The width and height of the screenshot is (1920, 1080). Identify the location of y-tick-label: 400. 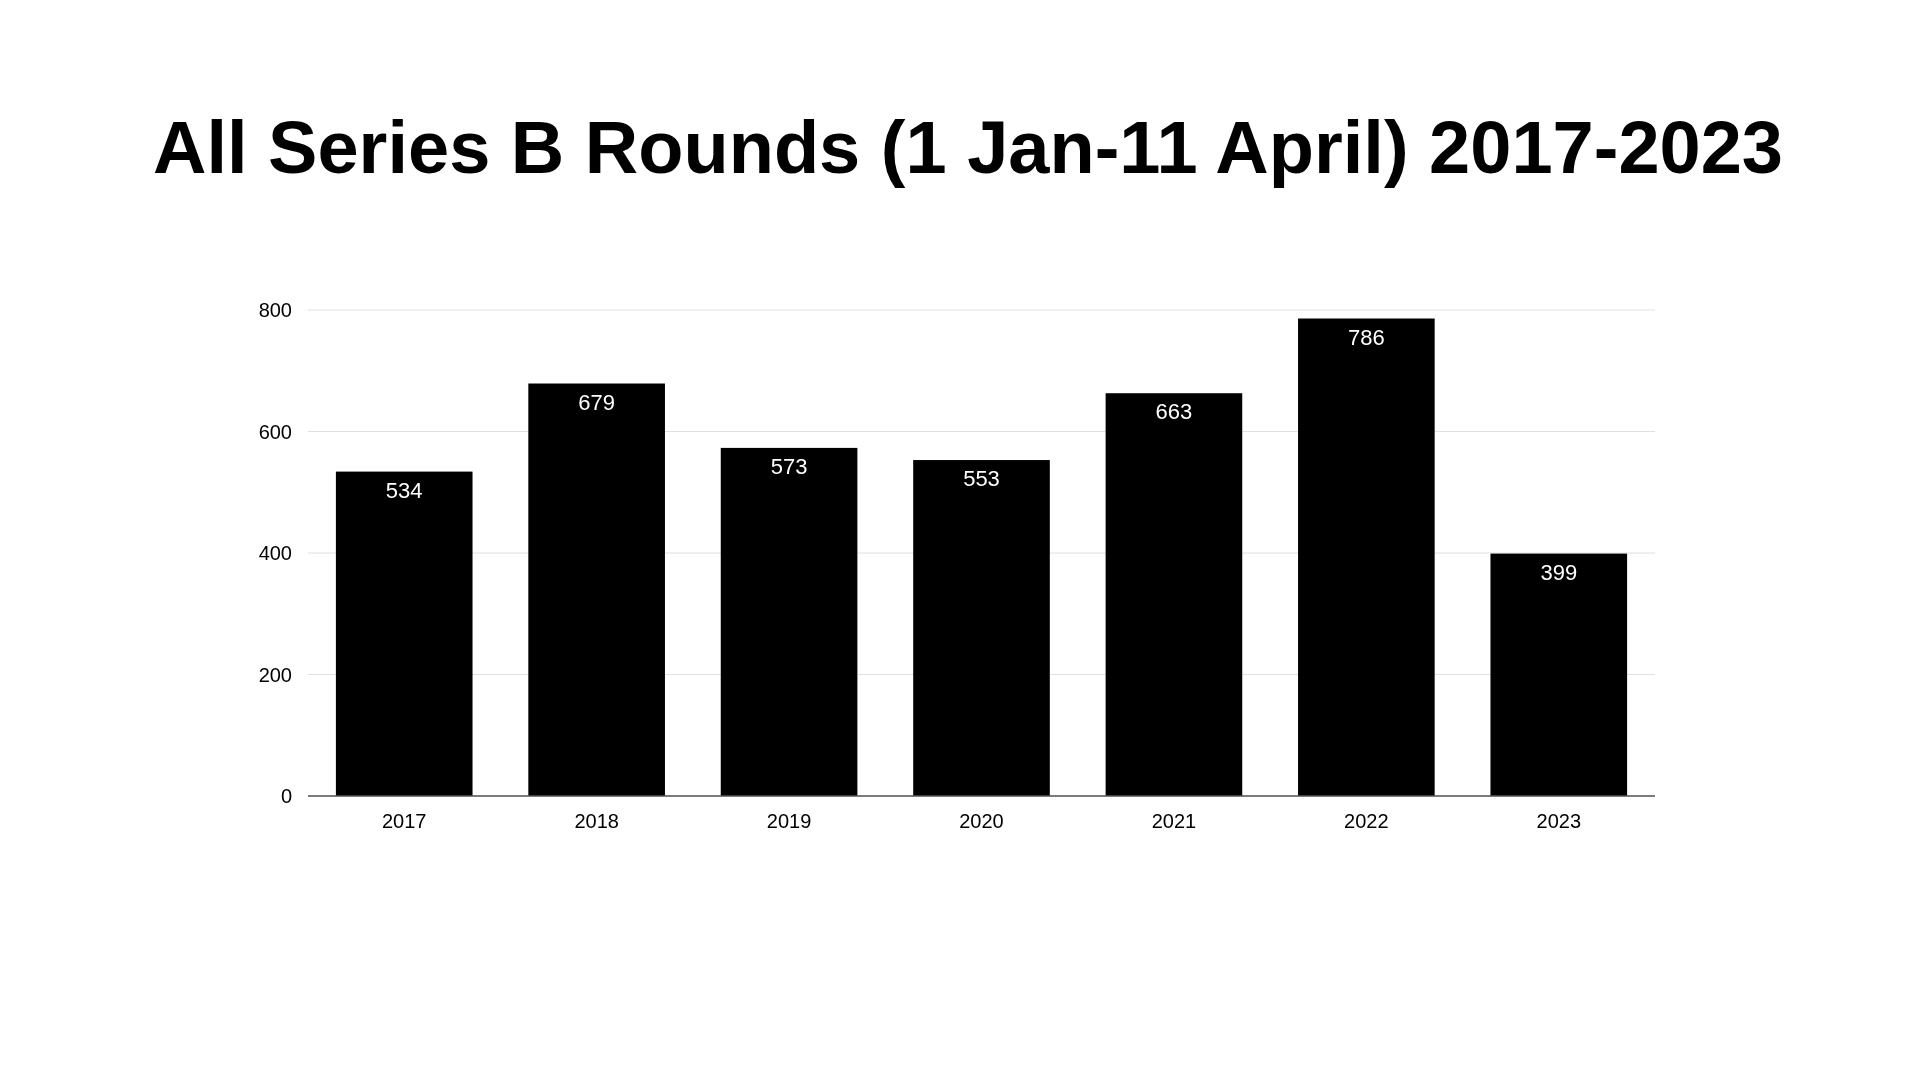
(275, 553).